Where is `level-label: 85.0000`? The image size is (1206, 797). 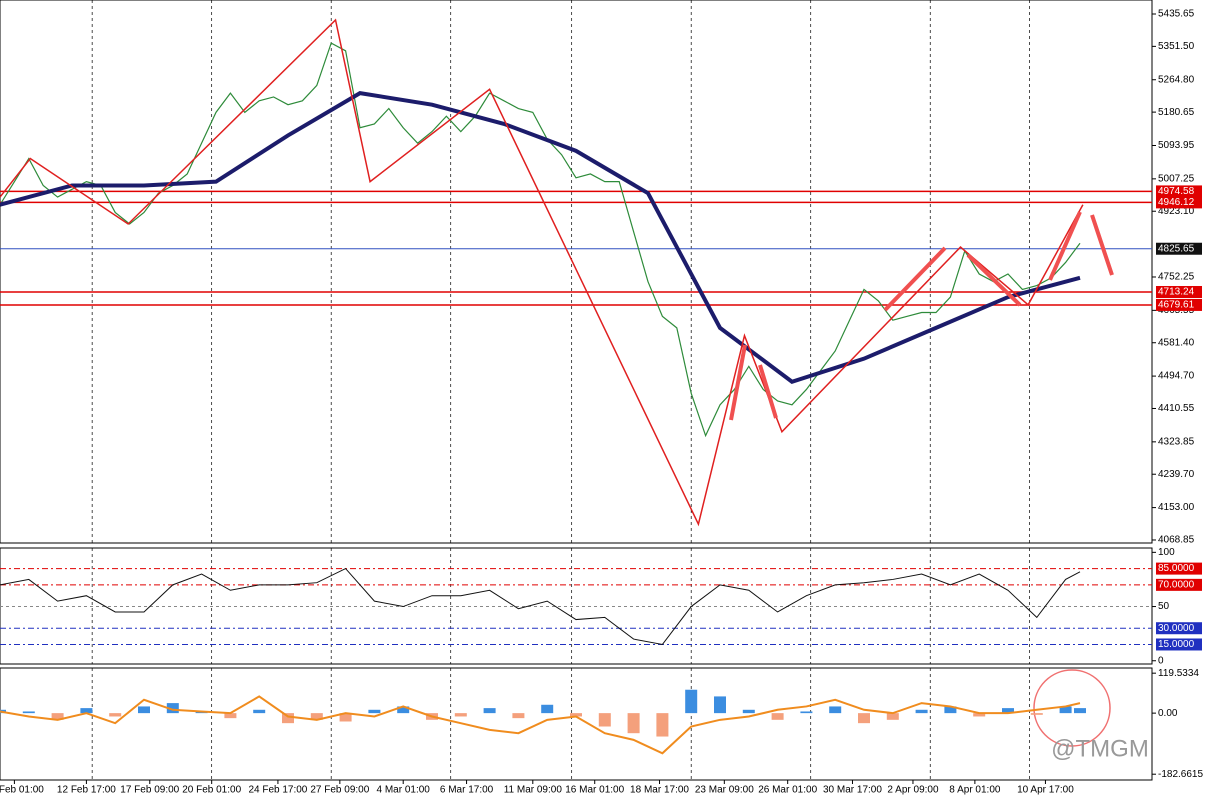 level-label: 85.0000 is located at coordinates (1176, 568).